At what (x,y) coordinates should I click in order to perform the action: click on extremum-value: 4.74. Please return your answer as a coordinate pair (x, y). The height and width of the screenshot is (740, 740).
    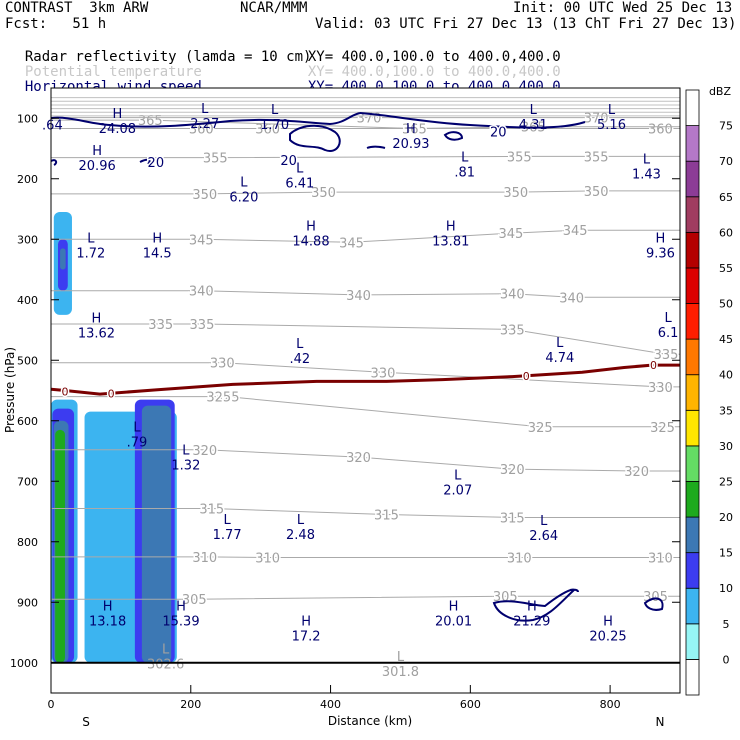
    Looking at the image, I should click on (559, 358).